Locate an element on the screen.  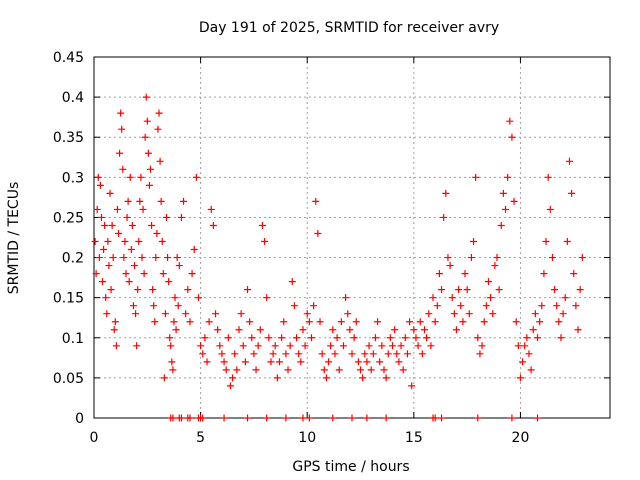
y-tick-label: 0.2 is located at coordinates (73, 259).